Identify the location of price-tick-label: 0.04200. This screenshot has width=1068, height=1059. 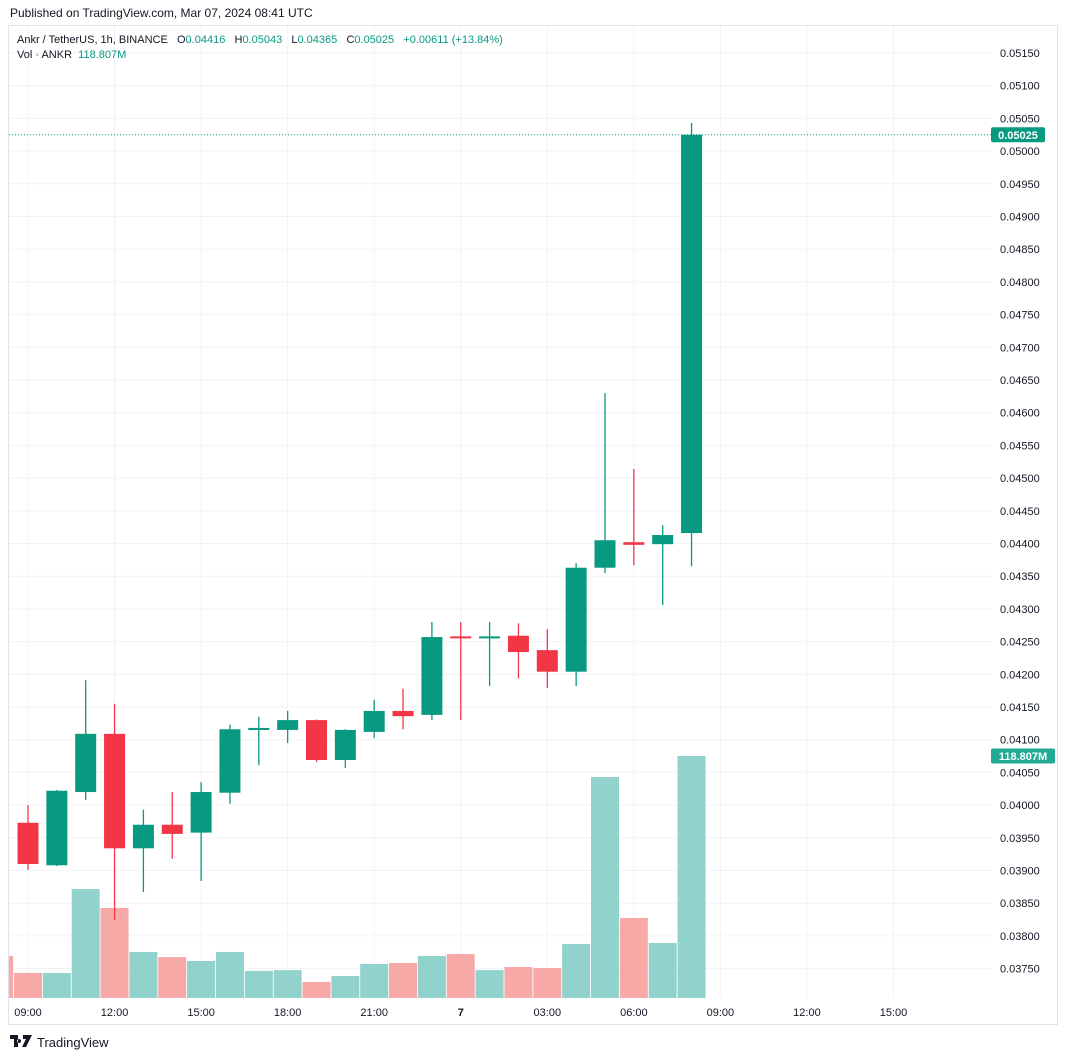
(1020, 675).